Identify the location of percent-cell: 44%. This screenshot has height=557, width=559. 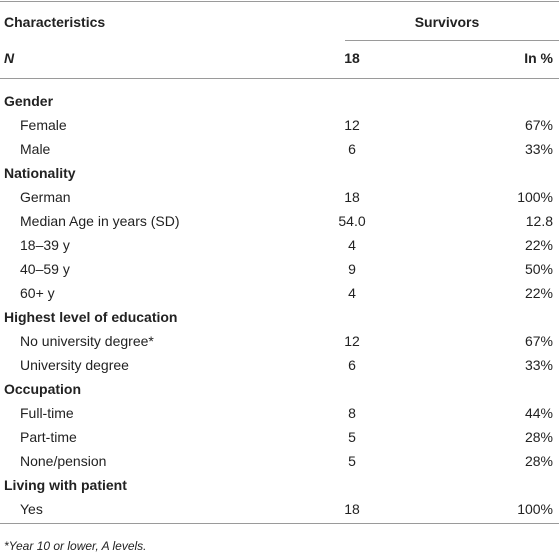
(538, 413).